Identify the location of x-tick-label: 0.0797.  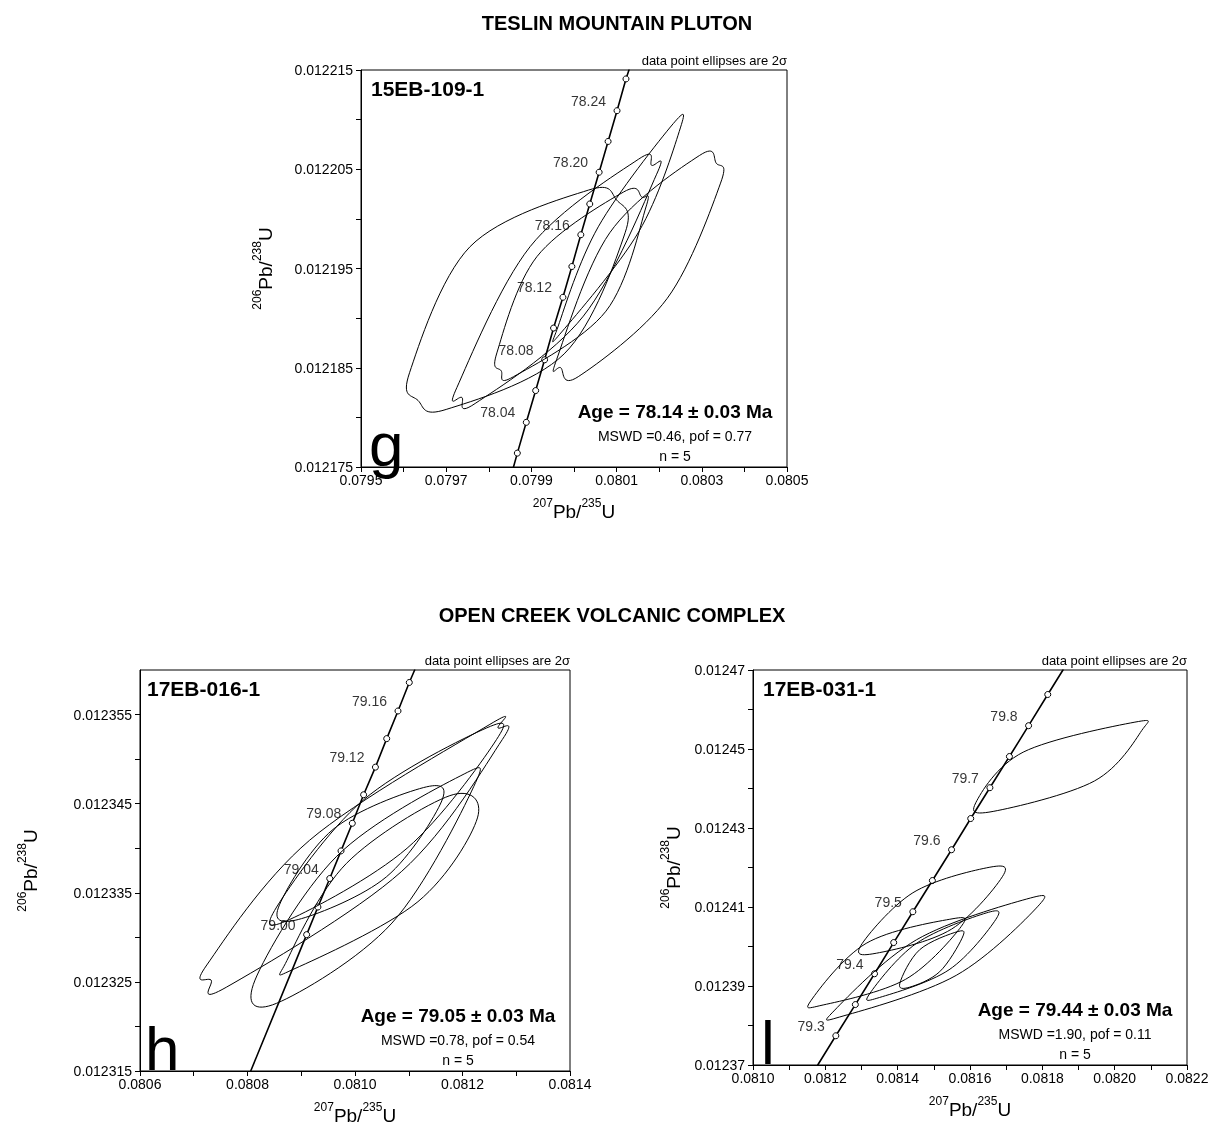
(446, 480).